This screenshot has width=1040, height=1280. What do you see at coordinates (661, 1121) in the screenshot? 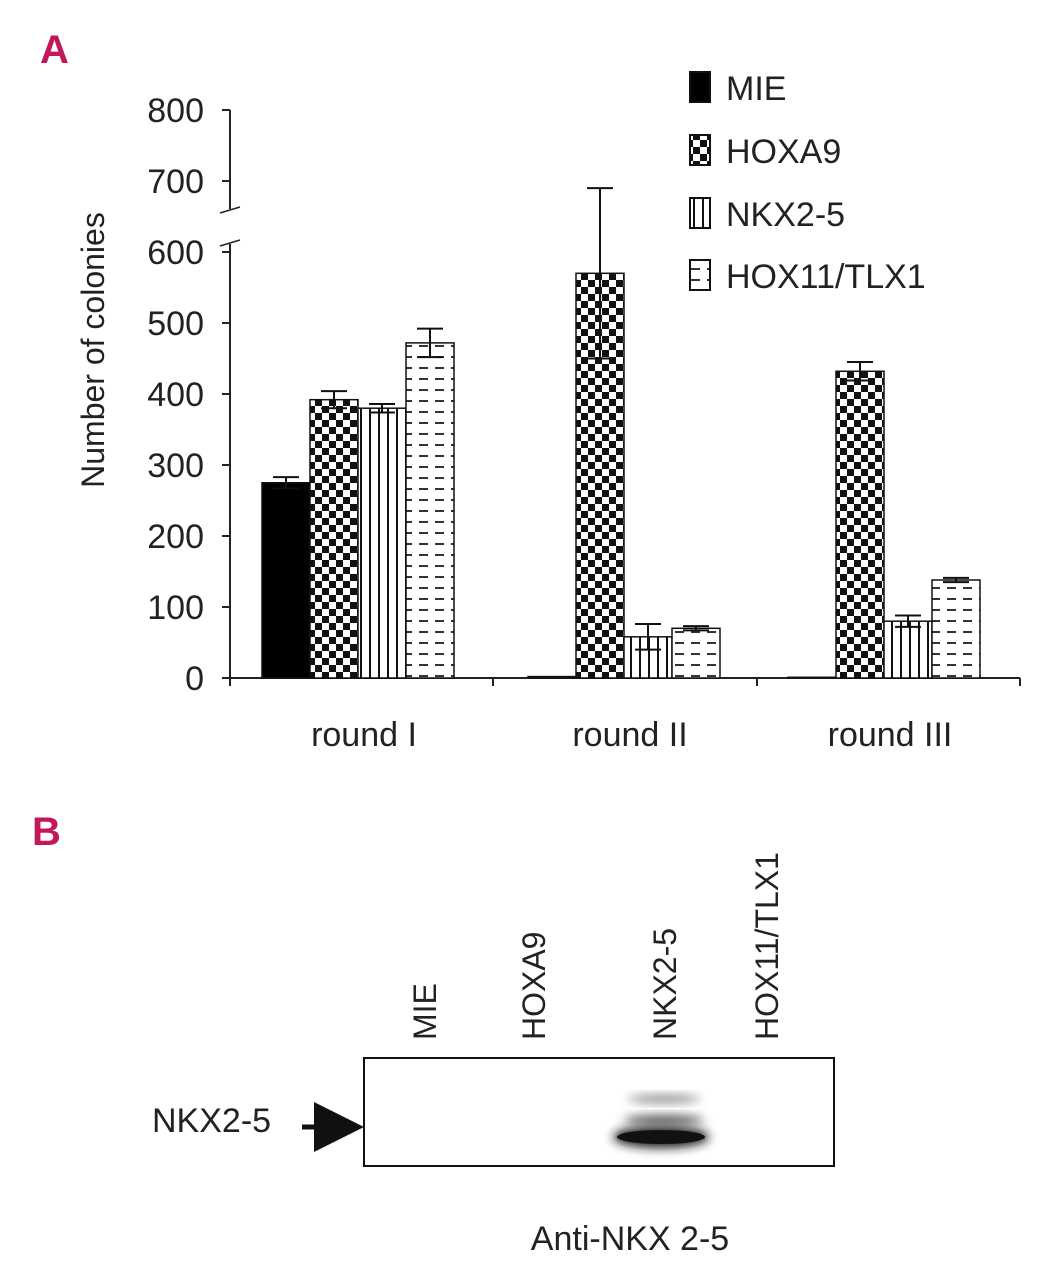
I see `nkx2-5-band` at bounding box center [661, 1121].